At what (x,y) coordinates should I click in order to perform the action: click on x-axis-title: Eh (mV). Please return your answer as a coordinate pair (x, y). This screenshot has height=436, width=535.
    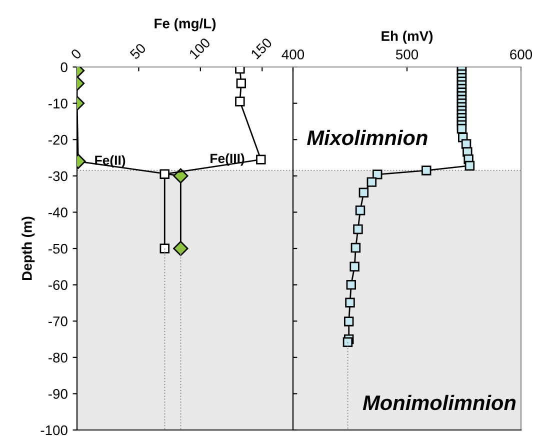
    Looking at the image, I should click on (407, 37).